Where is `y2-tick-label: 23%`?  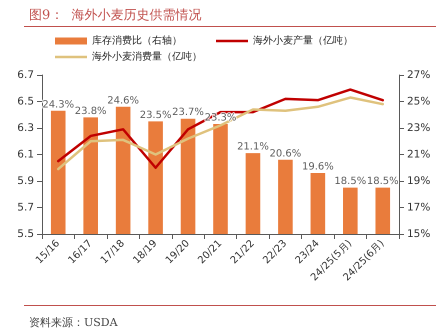 y2-tick-label: 23% is located at coordinates (418, 128).